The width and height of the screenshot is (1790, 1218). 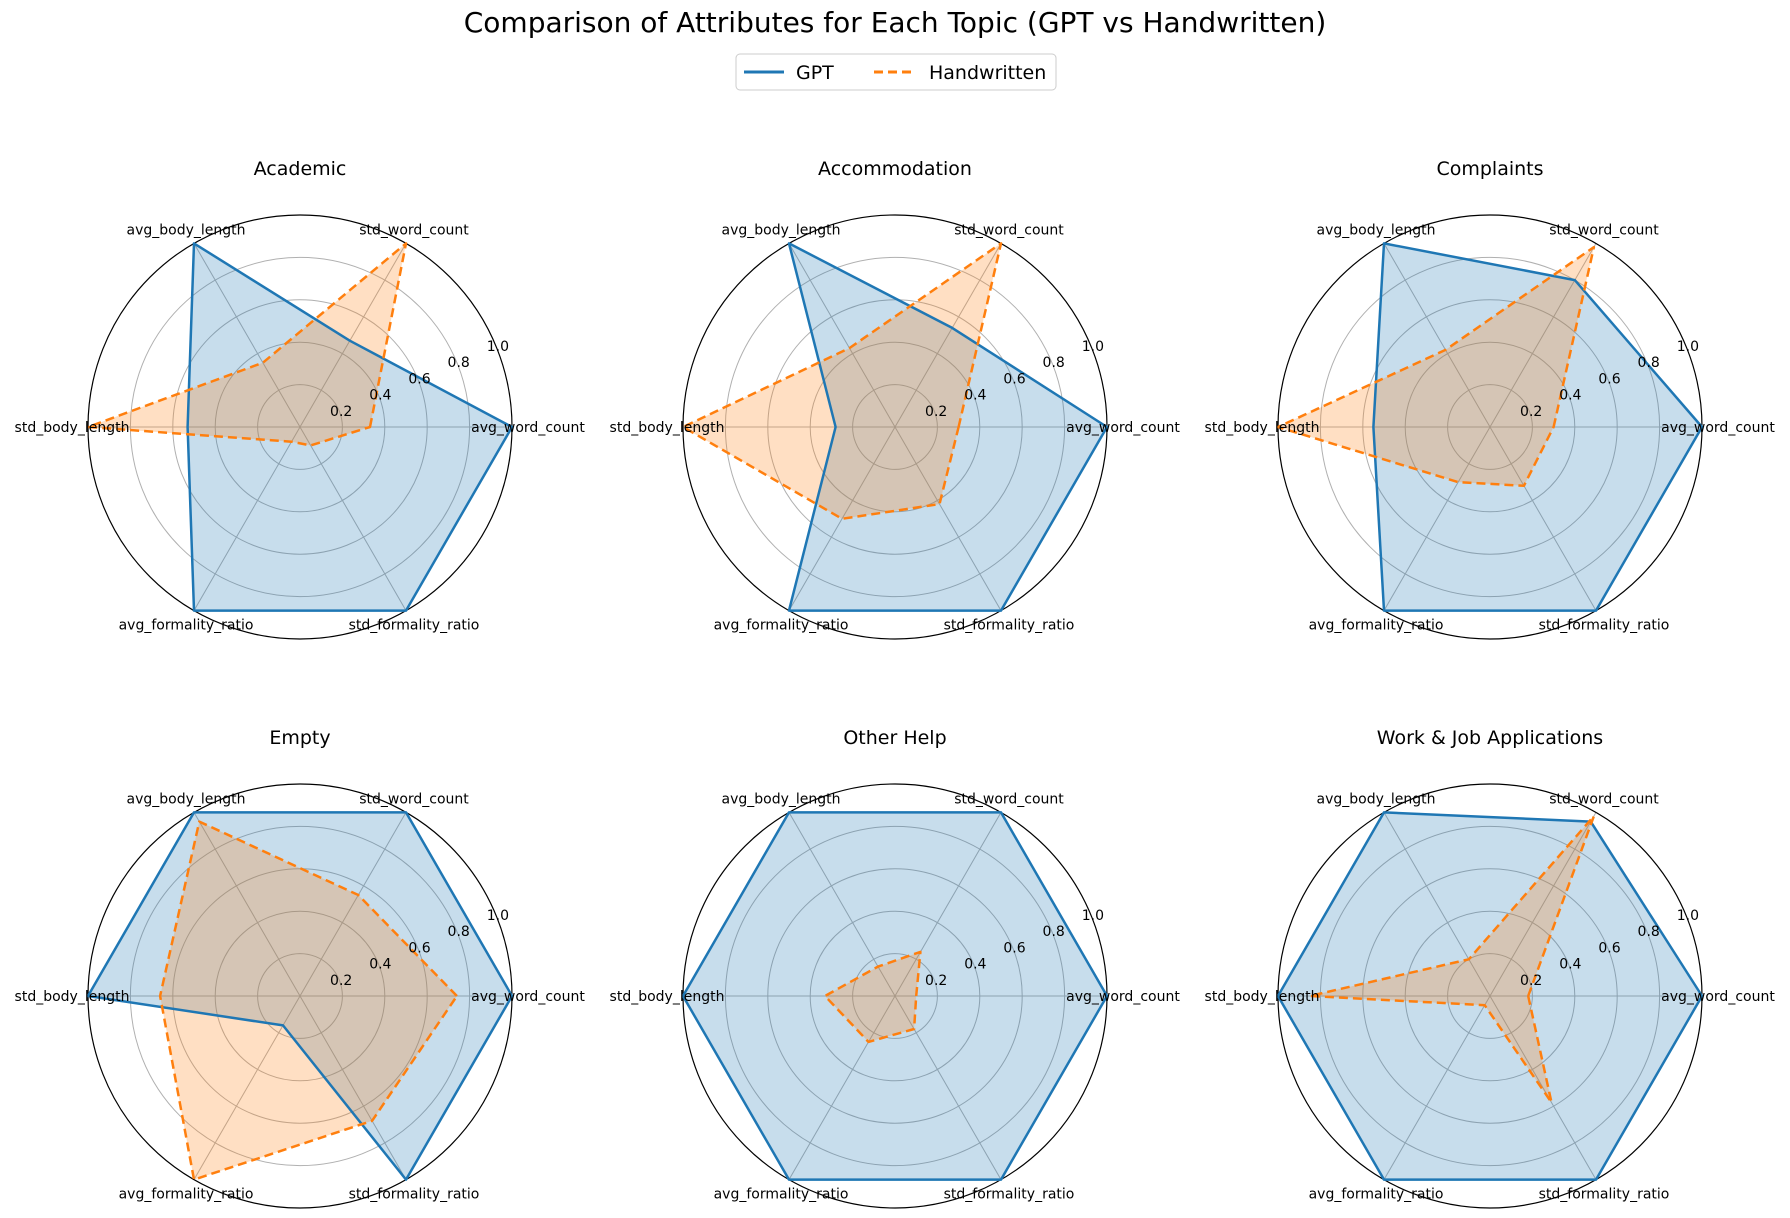 I want to click on legend-gpt-label: GPT, so click(x=815, y=73).